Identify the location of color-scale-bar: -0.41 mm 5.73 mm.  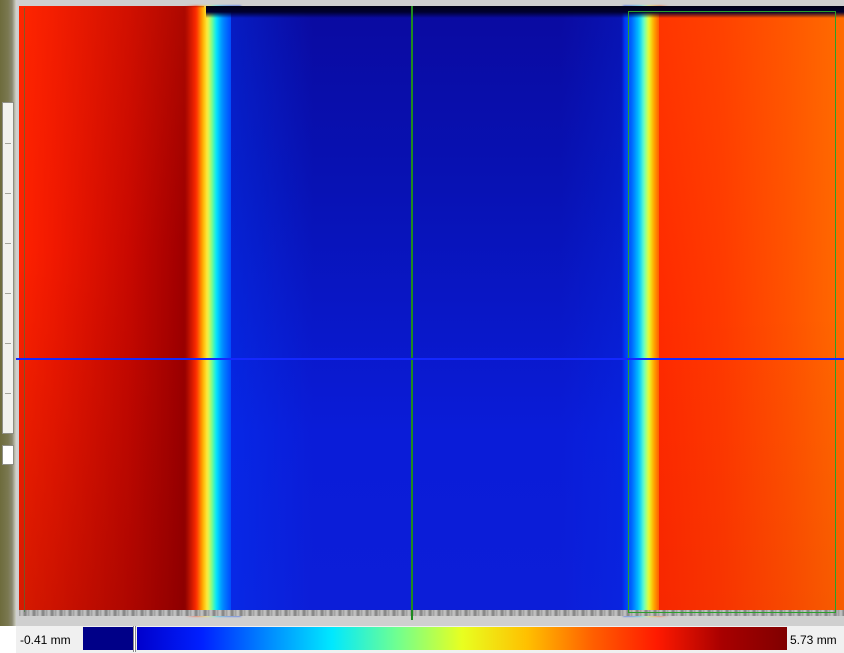
(430, 639).